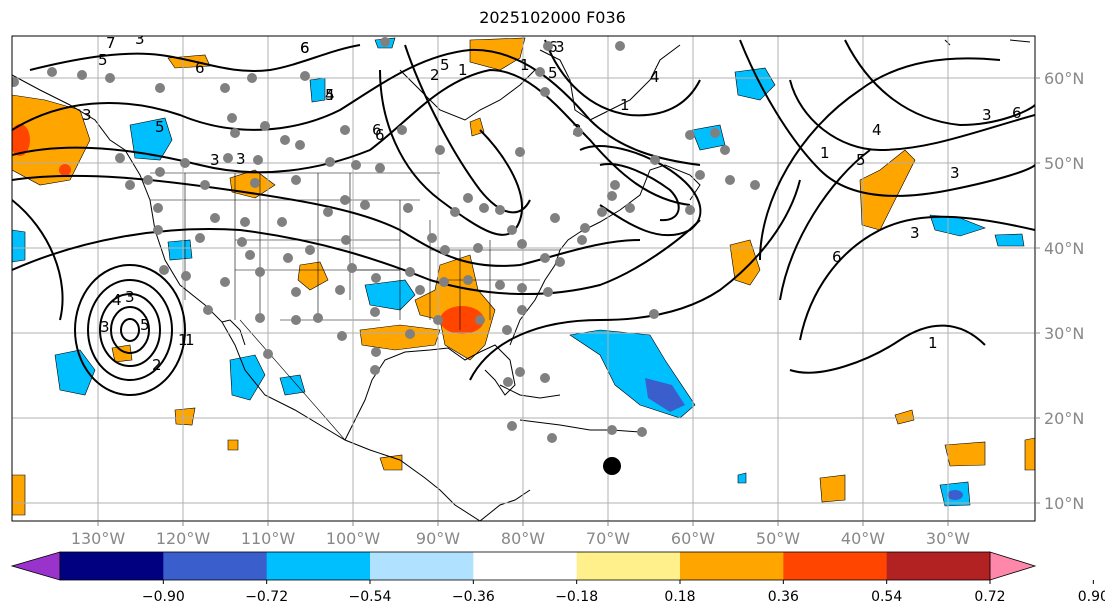  What do you see at coordinates (1064, 163) in the screenshot?
I see `lat-label: 50°N` at bounding box center [1064, 163].